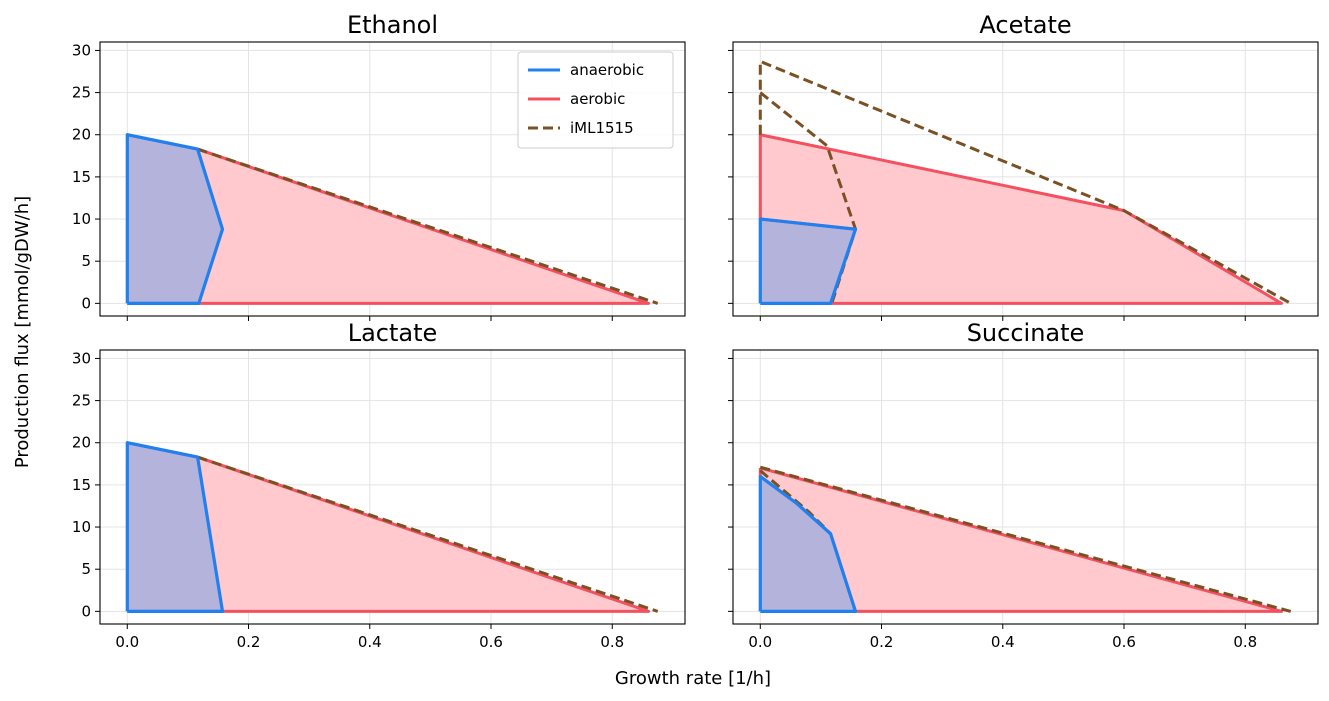  Describe the element at coordinates (392, 25) in the screenshot. I see `panel-title: Ethanol` at that location.